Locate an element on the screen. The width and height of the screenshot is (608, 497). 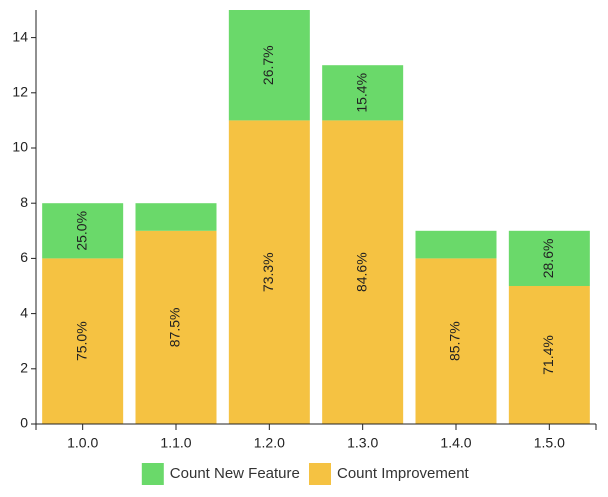
bar-count-improvement-1.4.0 is located at coordinates (456, 341).